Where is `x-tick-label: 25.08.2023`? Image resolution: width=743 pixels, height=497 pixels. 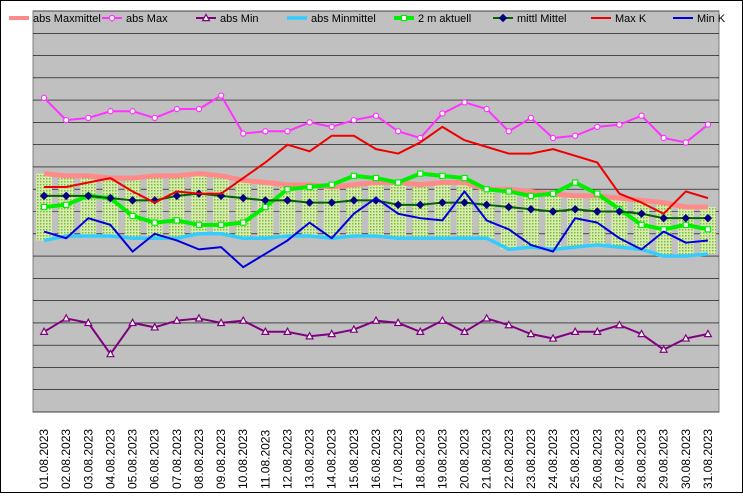 x-tick-label: 25.08.2023 is located at coordinates (575, 459).